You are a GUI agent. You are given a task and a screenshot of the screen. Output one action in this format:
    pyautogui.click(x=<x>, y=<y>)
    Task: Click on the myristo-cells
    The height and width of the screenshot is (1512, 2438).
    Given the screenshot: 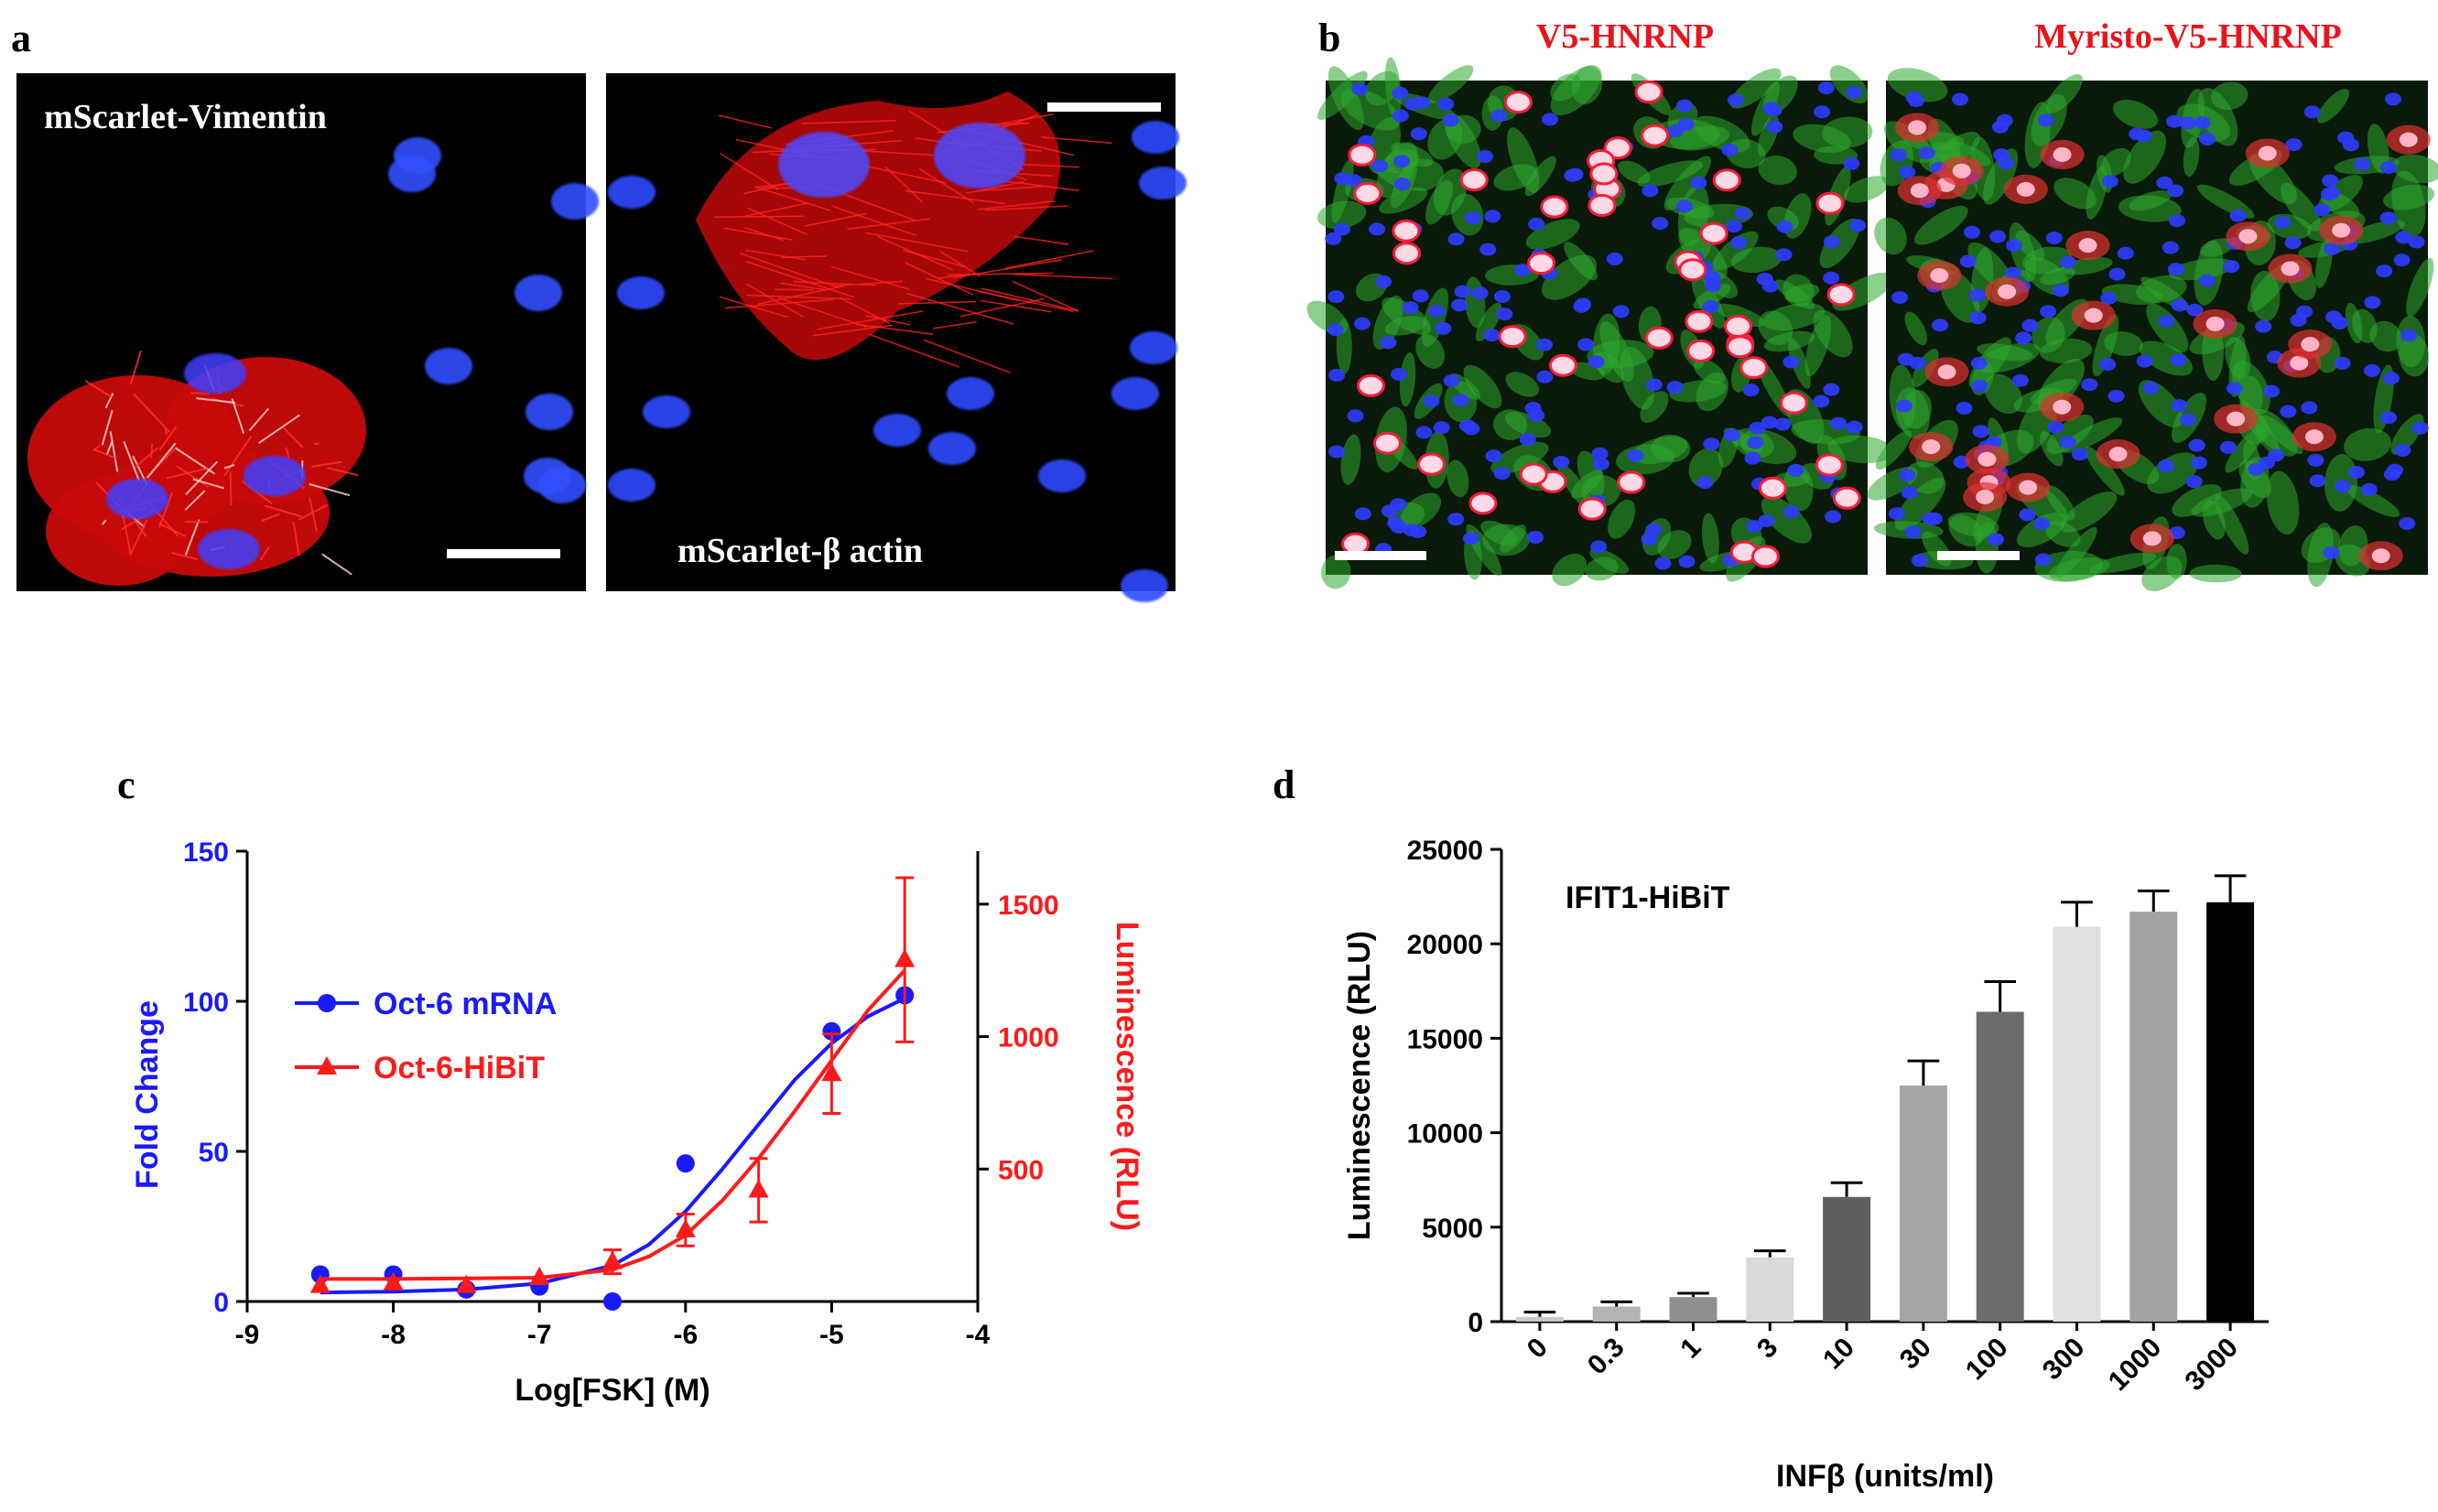 What is the action you would take?
    pyautogui.click(x=2152, y=330)
    